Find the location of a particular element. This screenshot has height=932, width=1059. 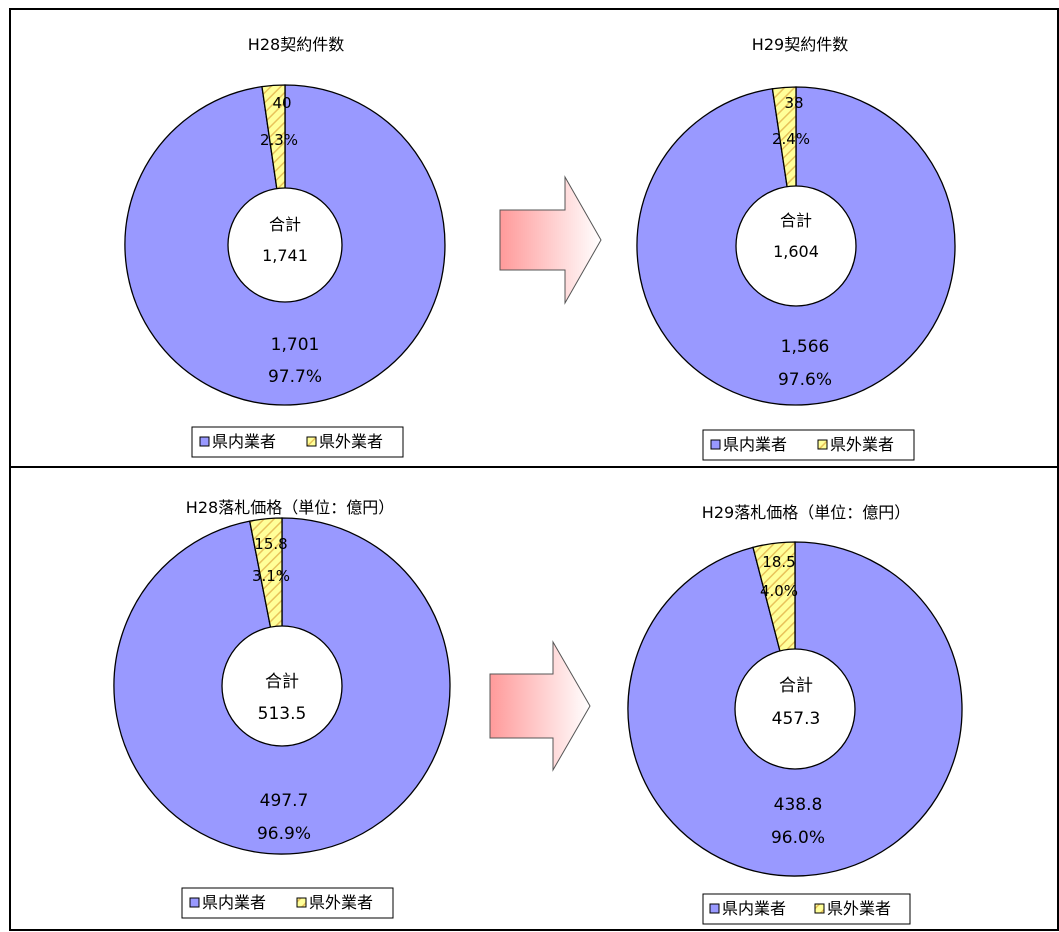

inside-percent-label: 97.6% is located at coordinates (805, 380).